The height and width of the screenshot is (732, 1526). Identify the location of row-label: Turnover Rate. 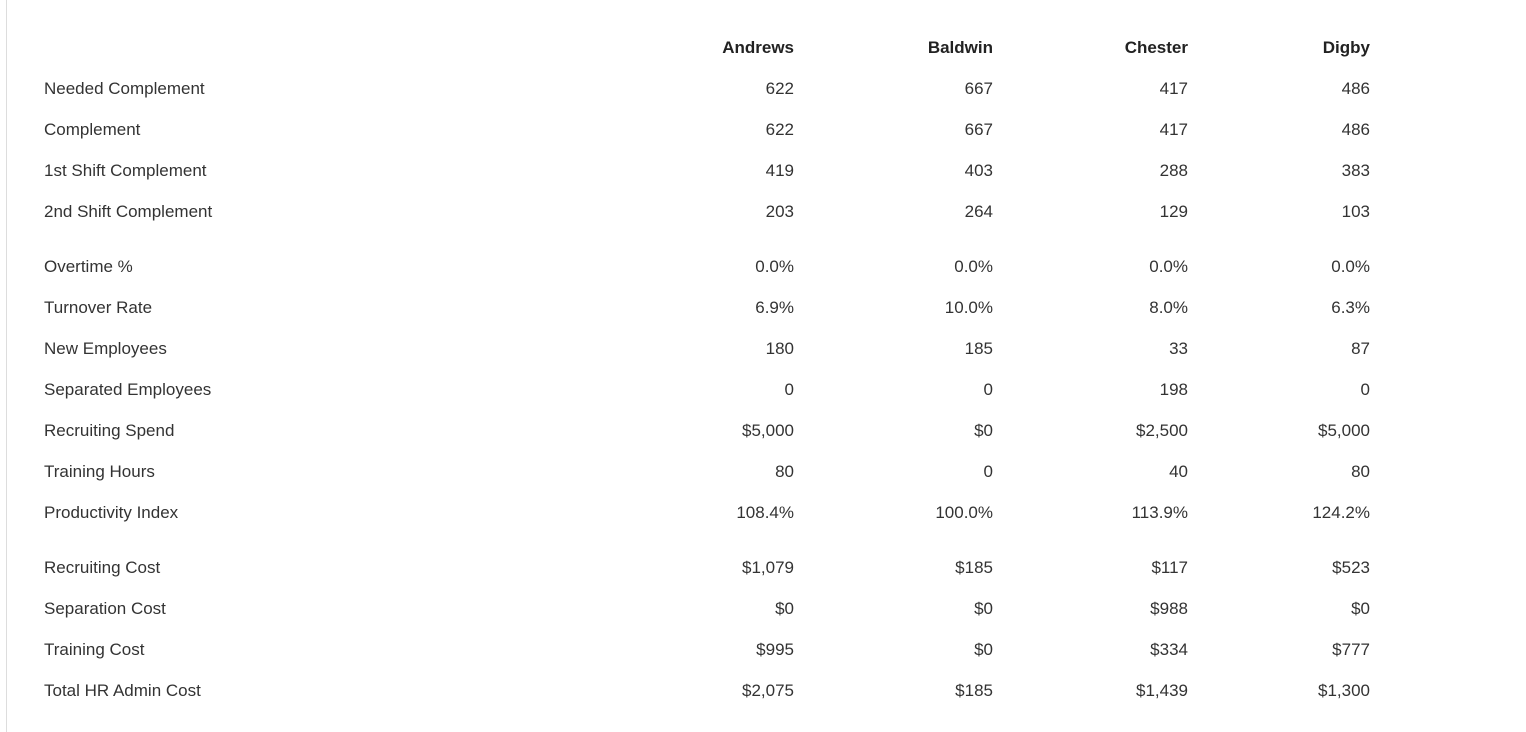
(98, 307).